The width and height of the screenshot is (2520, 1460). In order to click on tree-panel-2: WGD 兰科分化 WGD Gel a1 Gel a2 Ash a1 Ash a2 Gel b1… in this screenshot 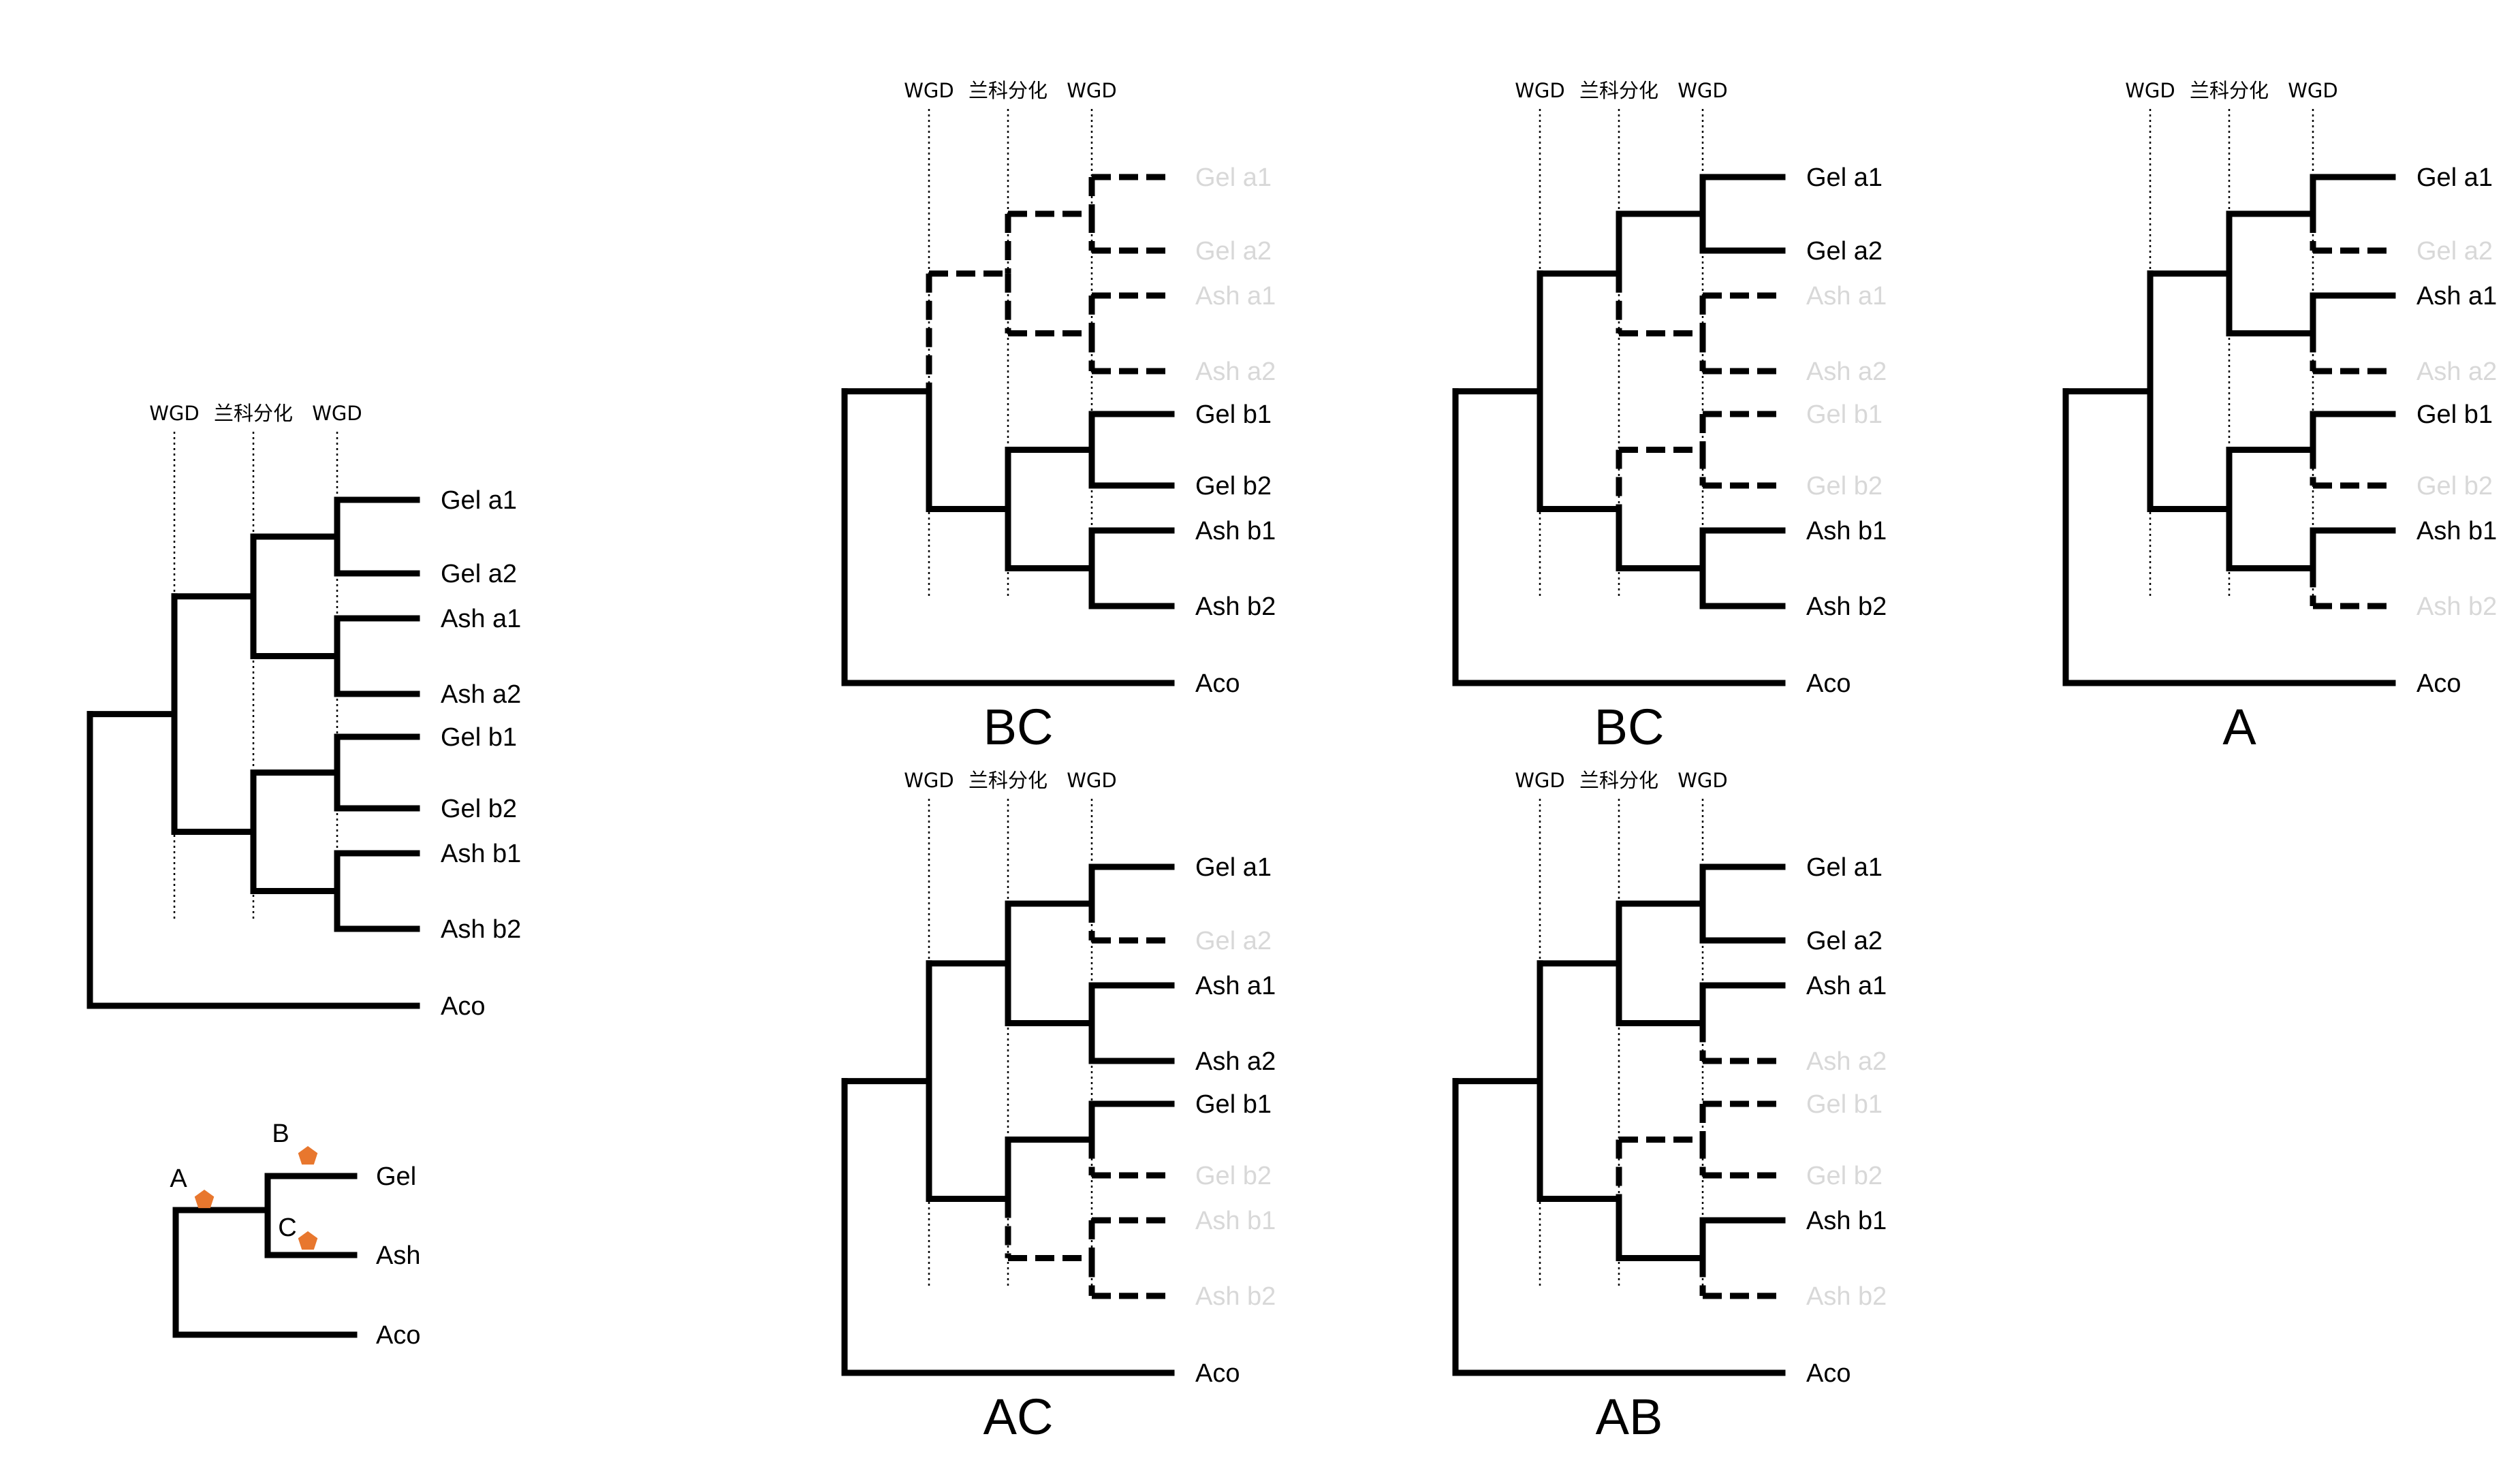, I will do `click(1058, 417)`.